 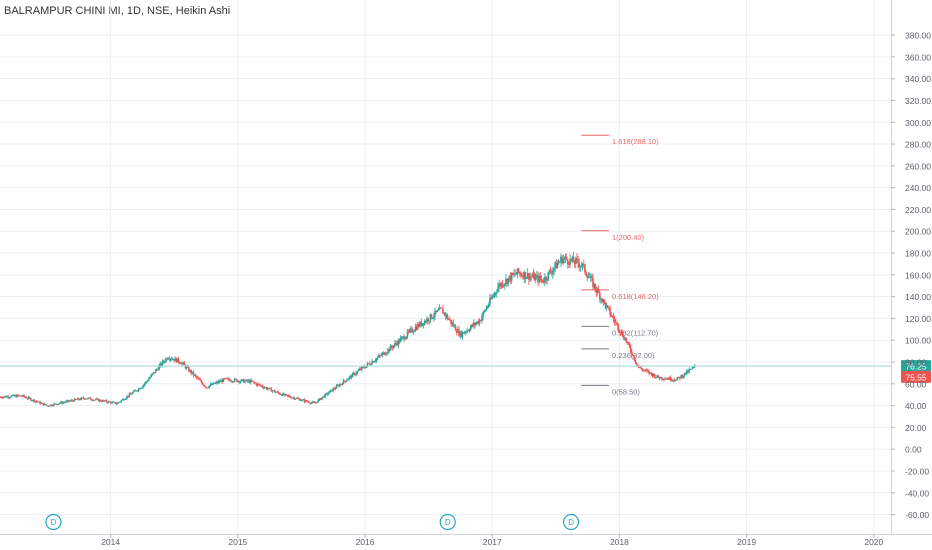 I want to click on time-tick-label: 2018, so click(x=619, y=542).